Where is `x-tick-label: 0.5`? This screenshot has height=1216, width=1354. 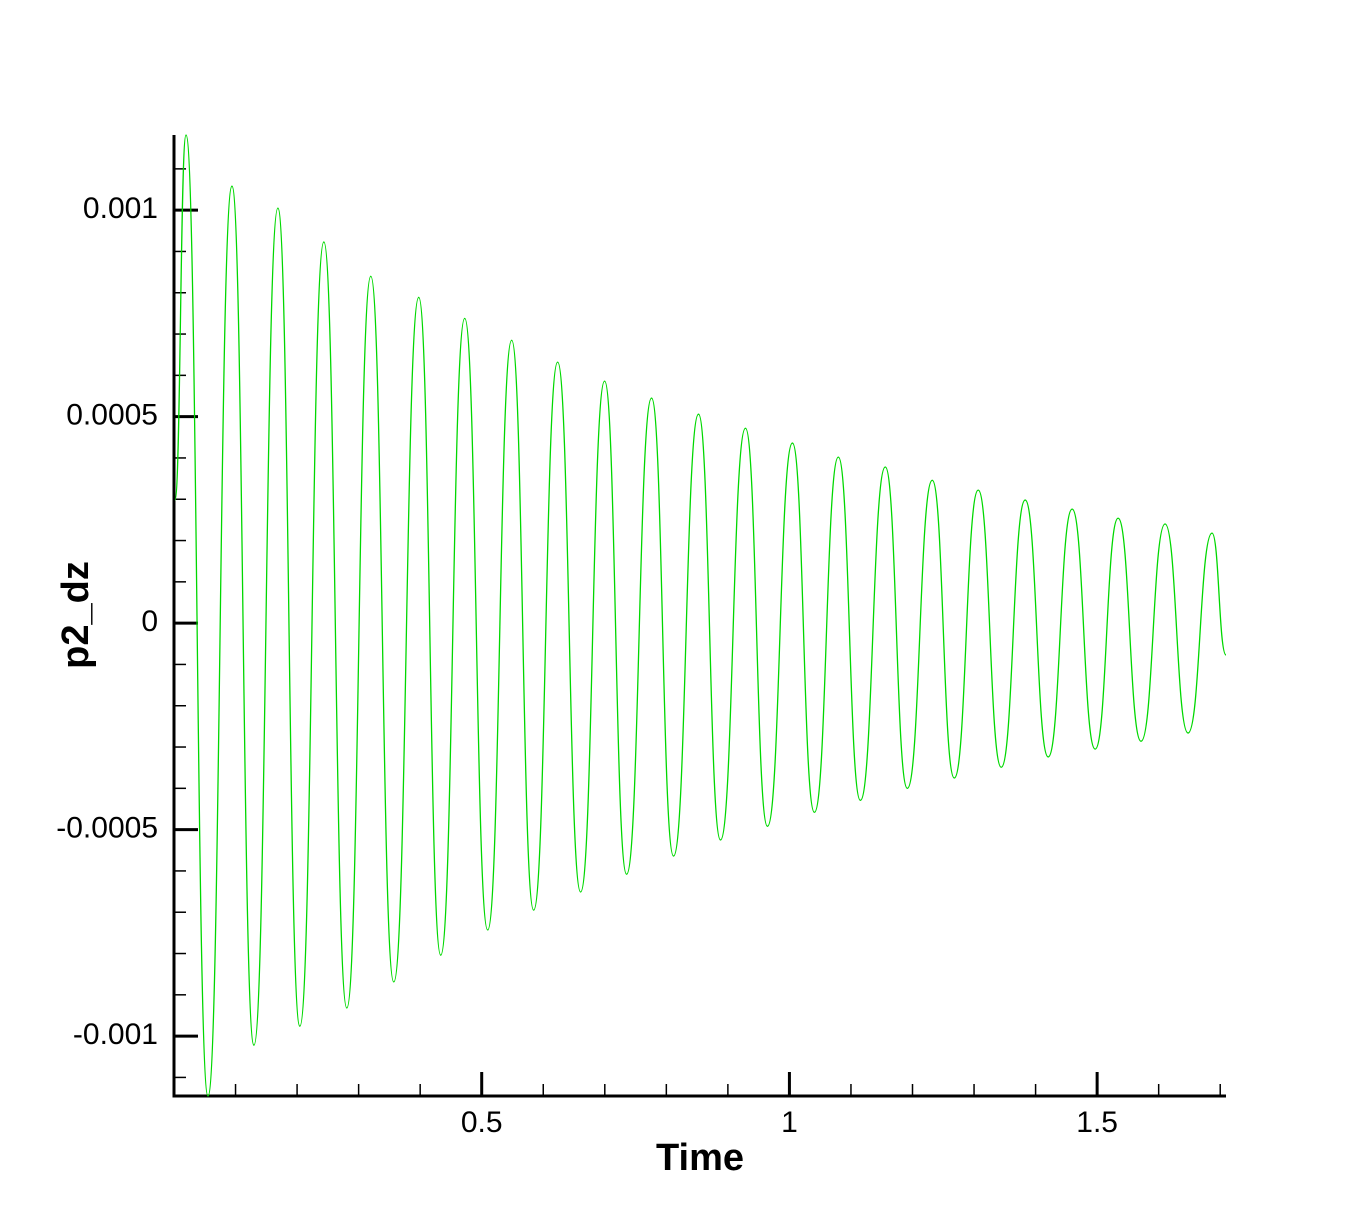
x-tick-label: 0.5 is located at coordinates (482, 1122).